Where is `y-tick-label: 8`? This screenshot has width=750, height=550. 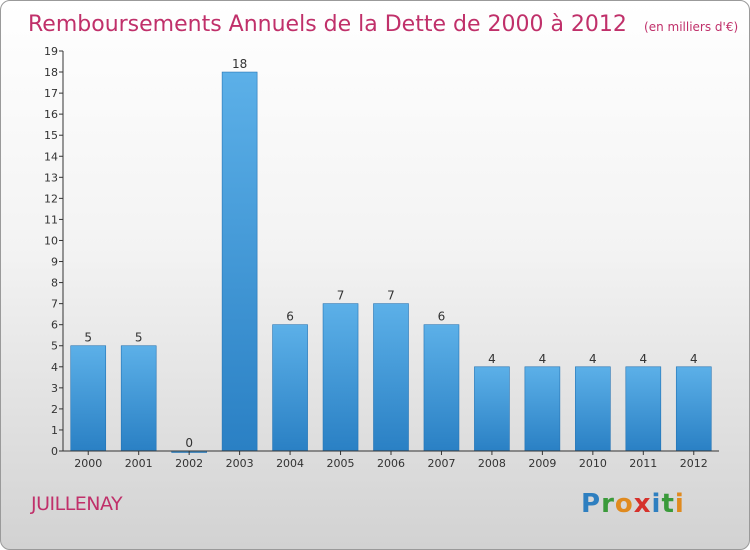 y-tick-label: 8 is located at coordinates (54, 283).